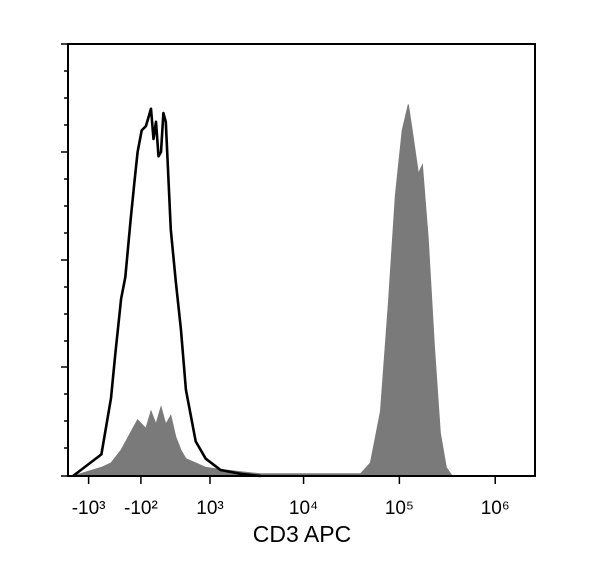  I want to click on x-tick-label: -10³, so click(89, 508).